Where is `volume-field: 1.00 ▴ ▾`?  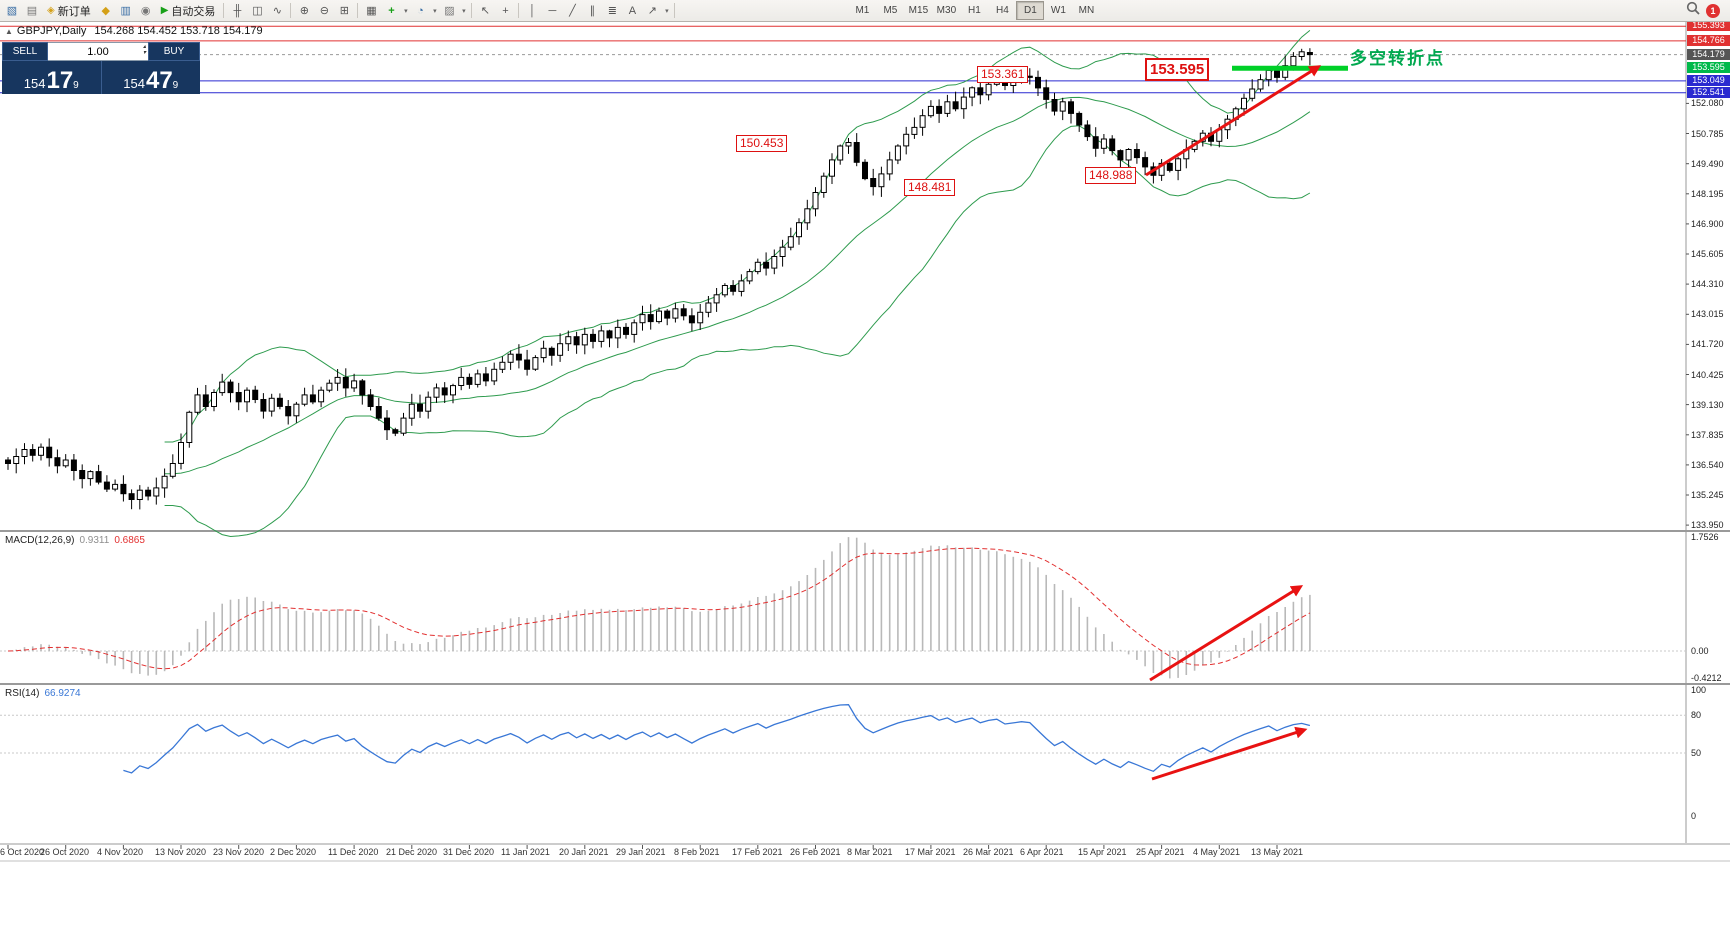 volume-field: 1.00 ▴ ▾ is located at coordinates (98, 51).